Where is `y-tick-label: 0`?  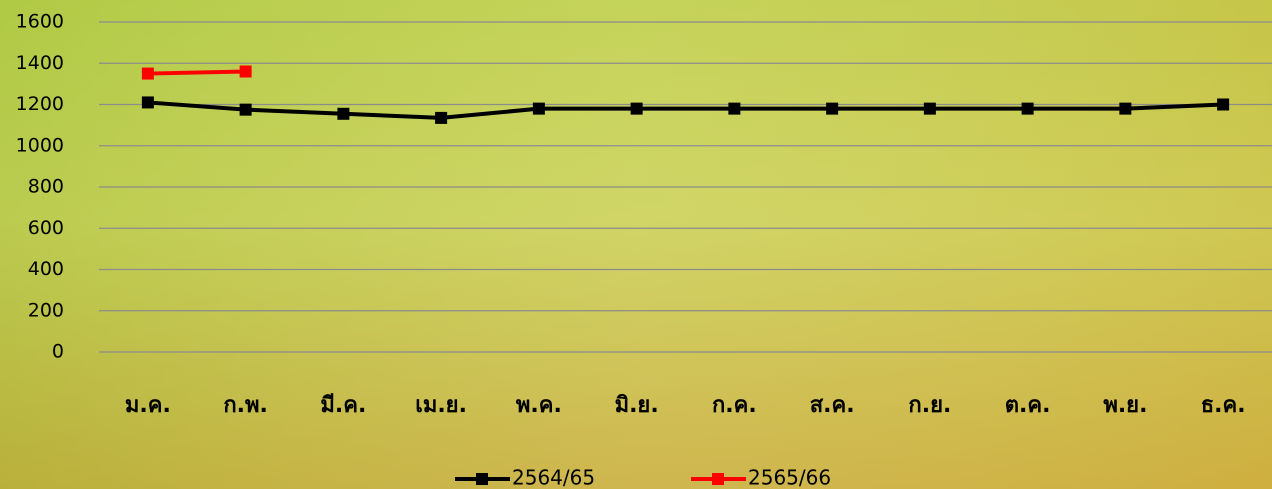 y-tick-label: 0 is located at coordinates (58, 352).